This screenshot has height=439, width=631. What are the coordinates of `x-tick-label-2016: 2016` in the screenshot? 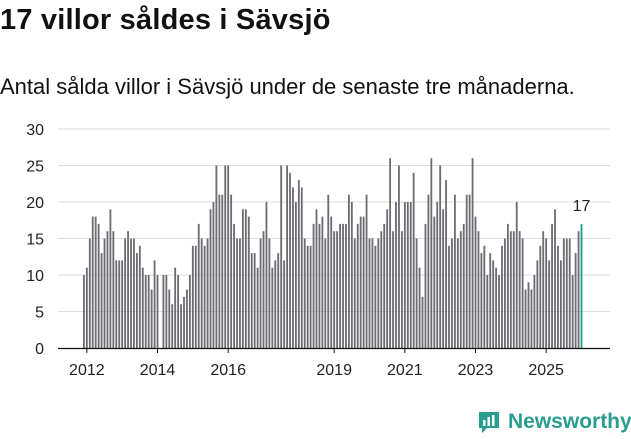 It's located at (228, 370).